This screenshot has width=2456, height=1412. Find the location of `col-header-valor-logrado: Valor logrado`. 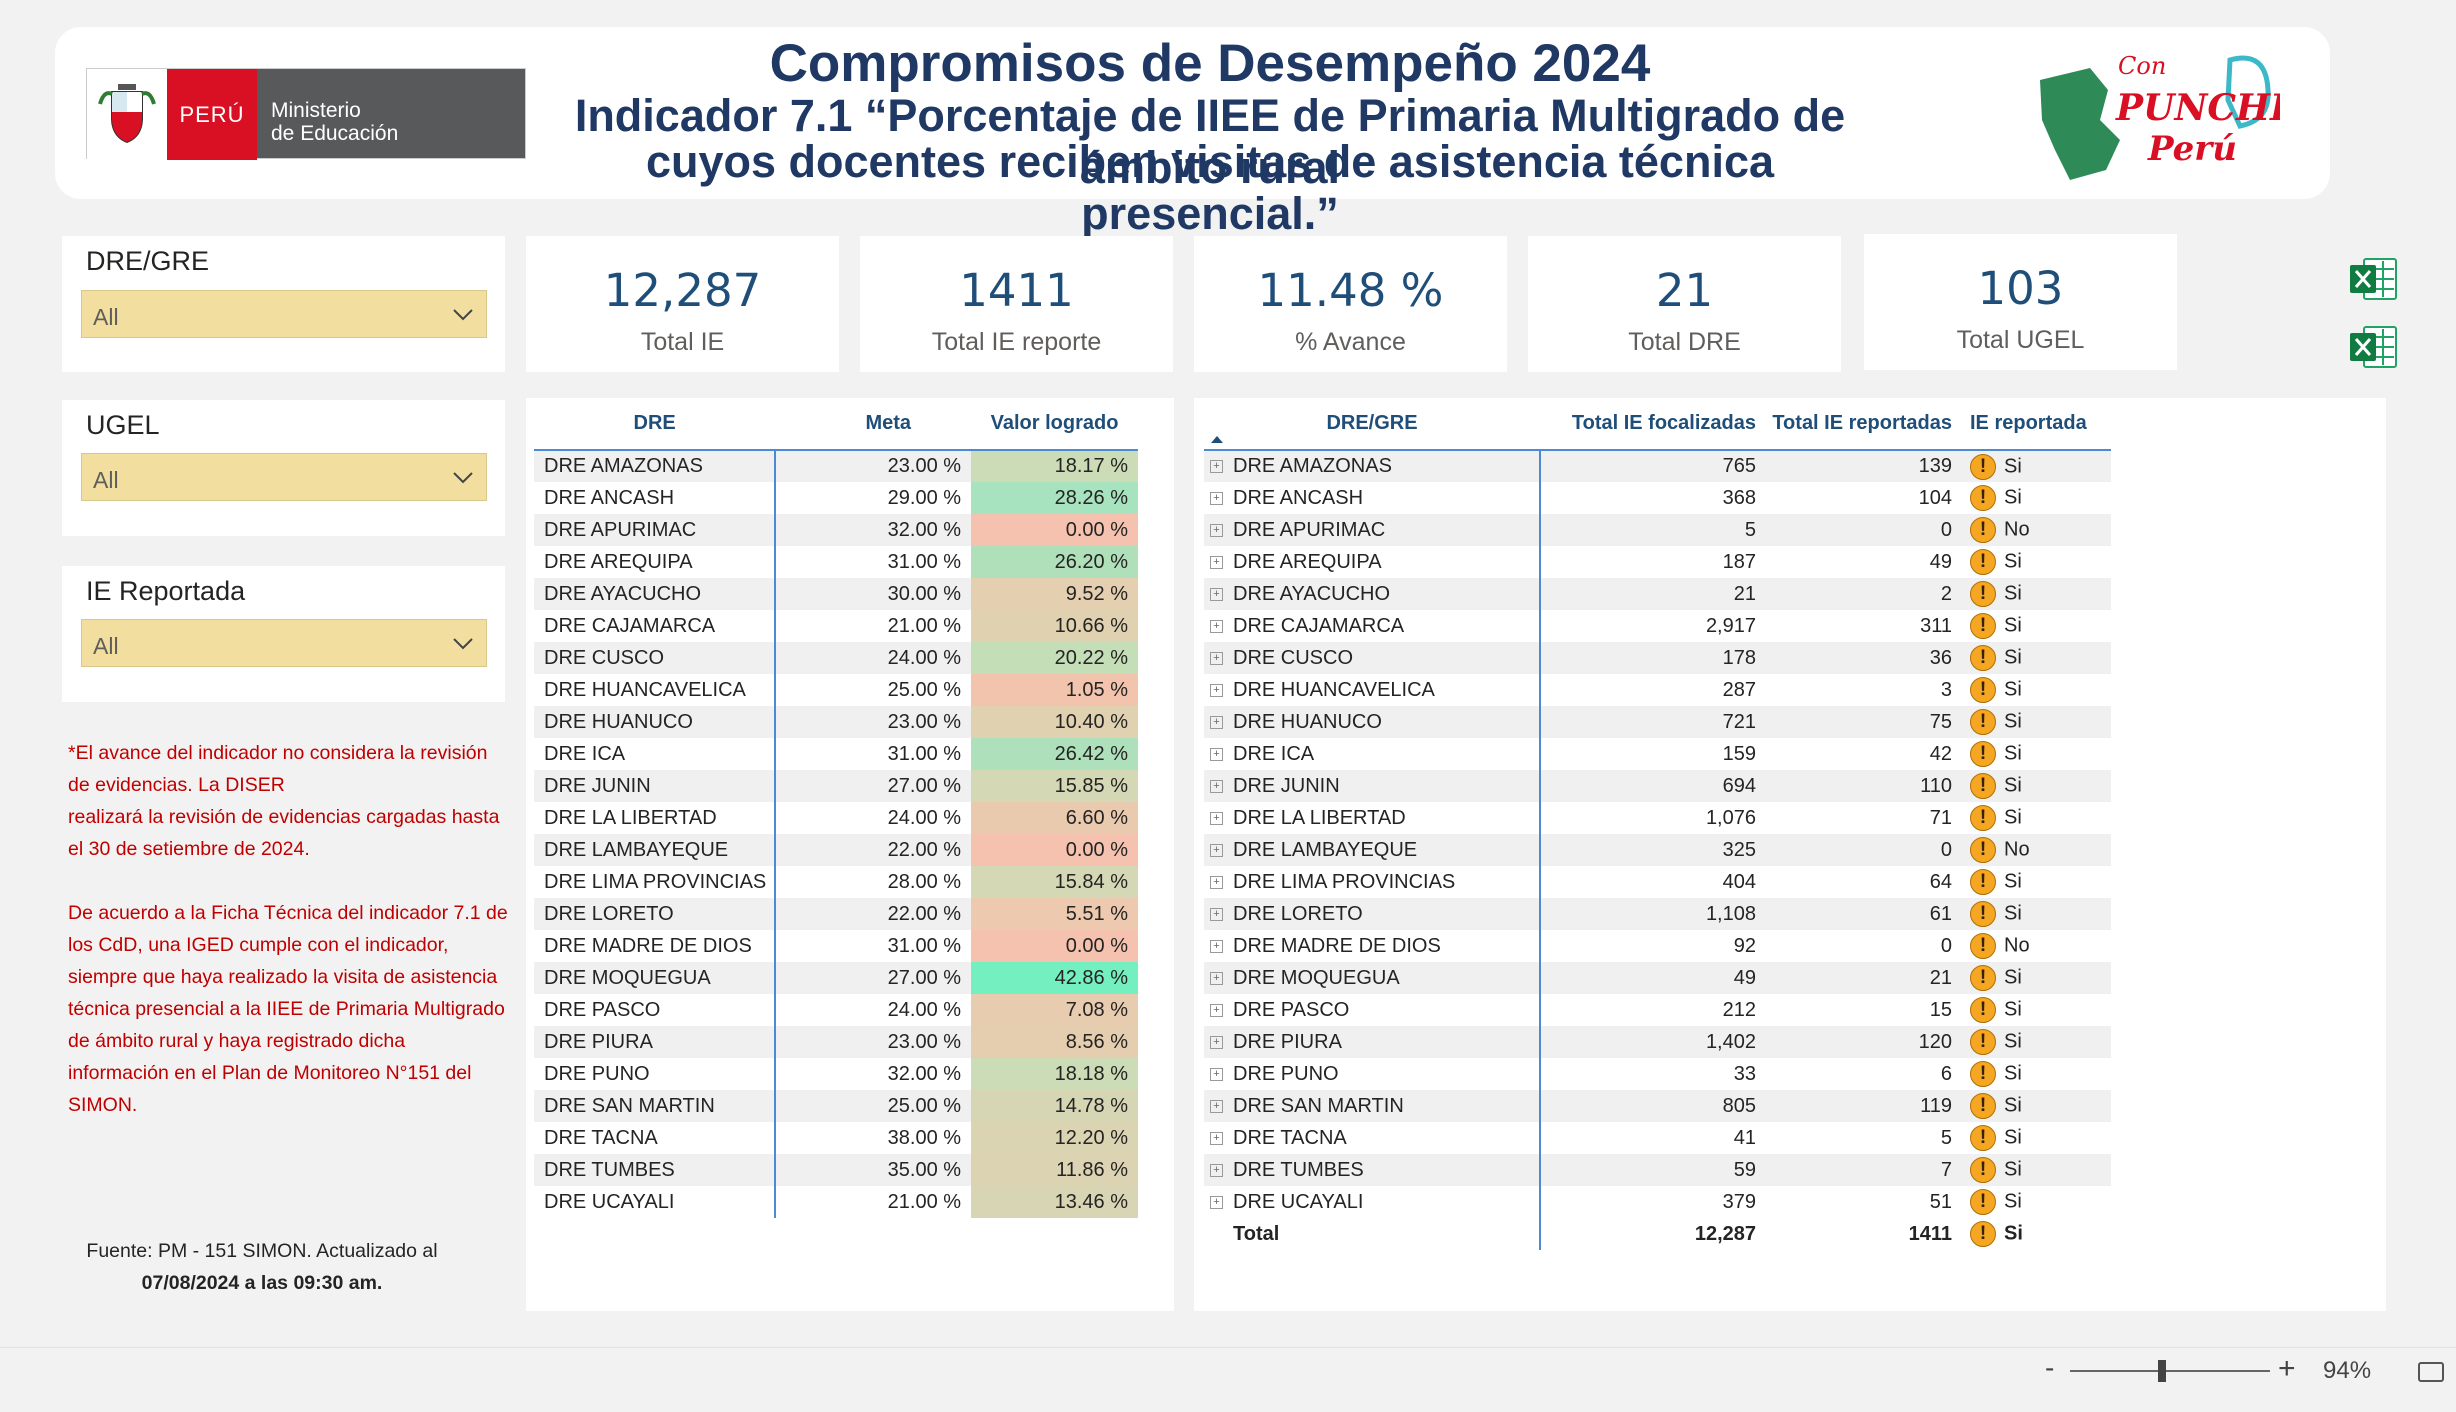

col-header-valor-logrado: Valor logrado is located at coordinates (1054, 424).